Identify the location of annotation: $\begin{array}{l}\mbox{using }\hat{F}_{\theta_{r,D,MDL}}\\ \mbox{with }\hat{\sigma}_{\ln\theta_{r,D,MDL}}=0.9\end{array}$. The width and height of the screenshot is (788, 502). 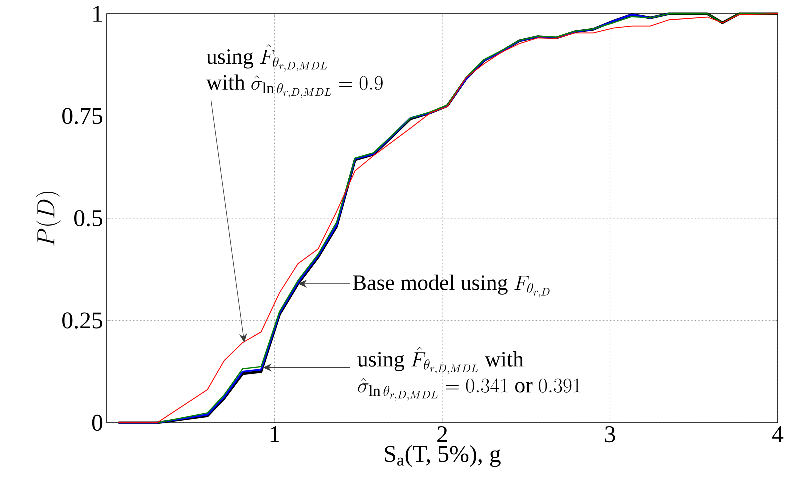
(294, 71).